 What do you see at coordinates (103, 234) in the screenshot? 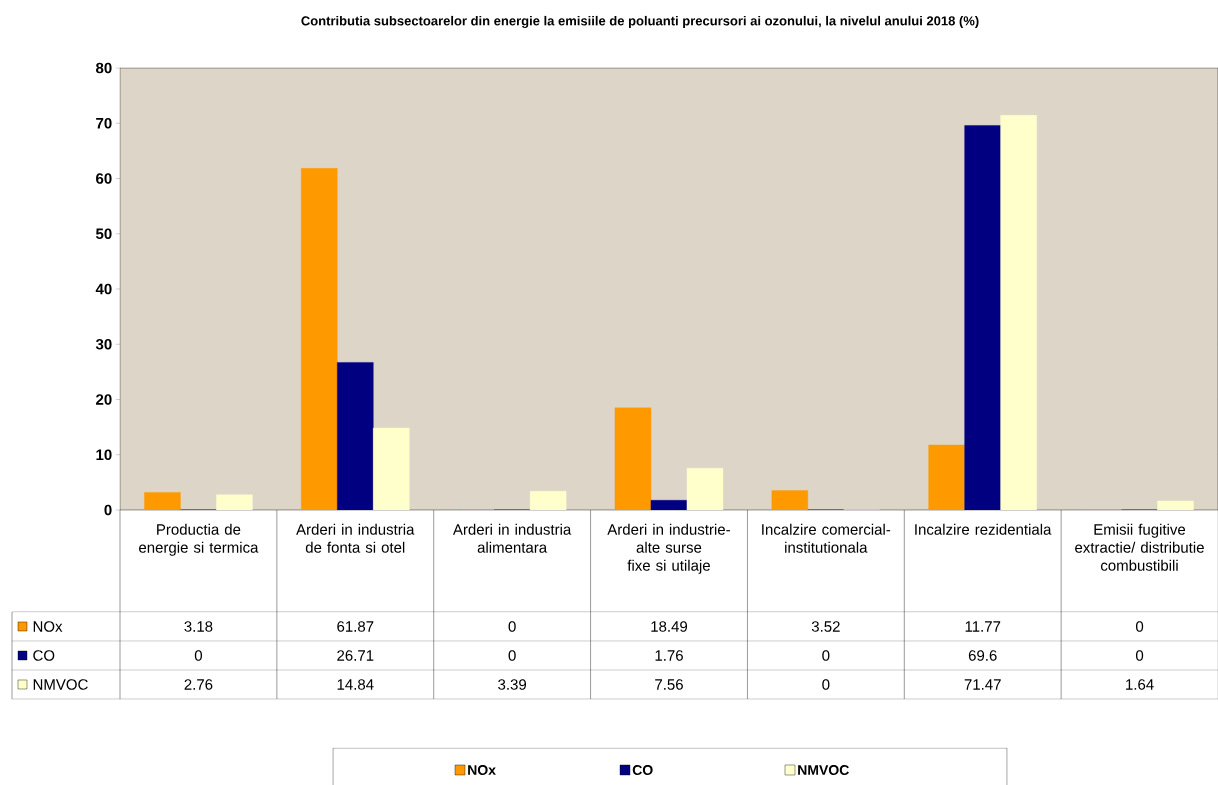
I see `y-tick-label: 50` at bounding box center [103, 234].